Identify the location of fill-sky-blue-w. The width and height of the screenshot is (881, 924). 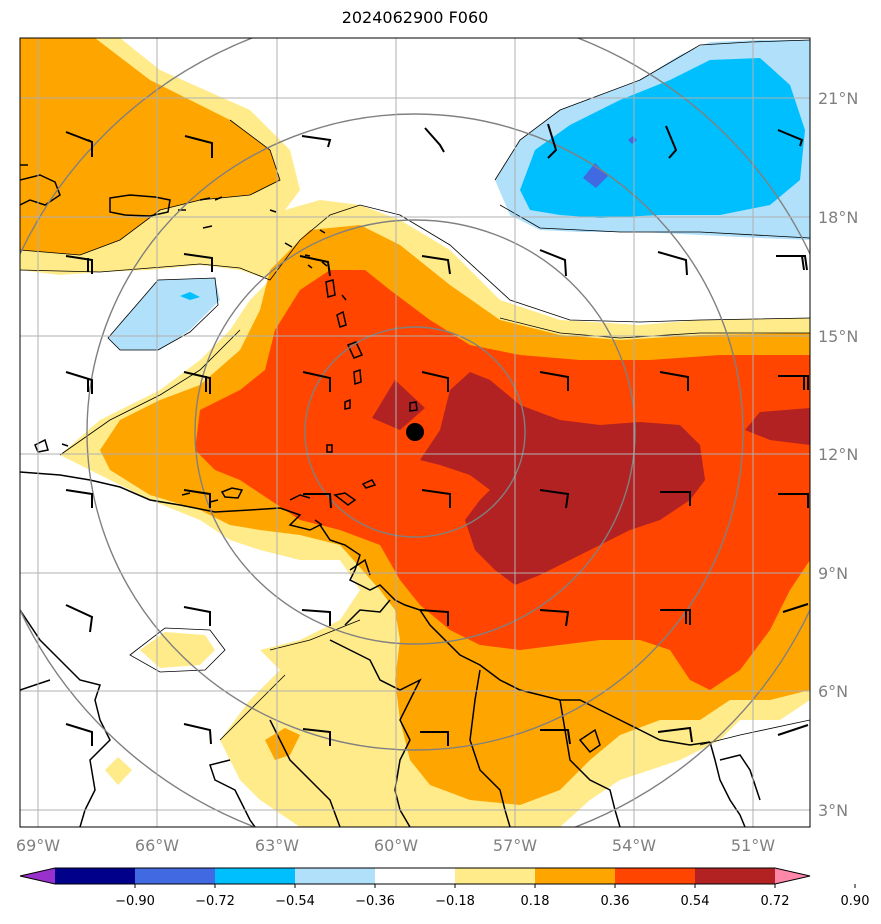
(190, 296).